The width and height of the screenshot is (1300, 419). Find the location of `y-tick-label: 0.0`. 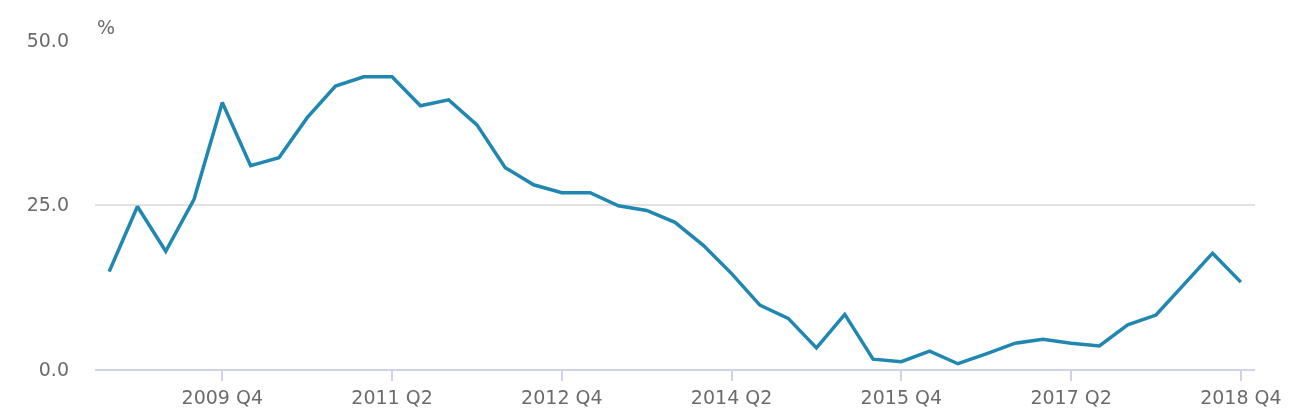

y-tick-label: 0.0 is located at coordinates (53, 368).